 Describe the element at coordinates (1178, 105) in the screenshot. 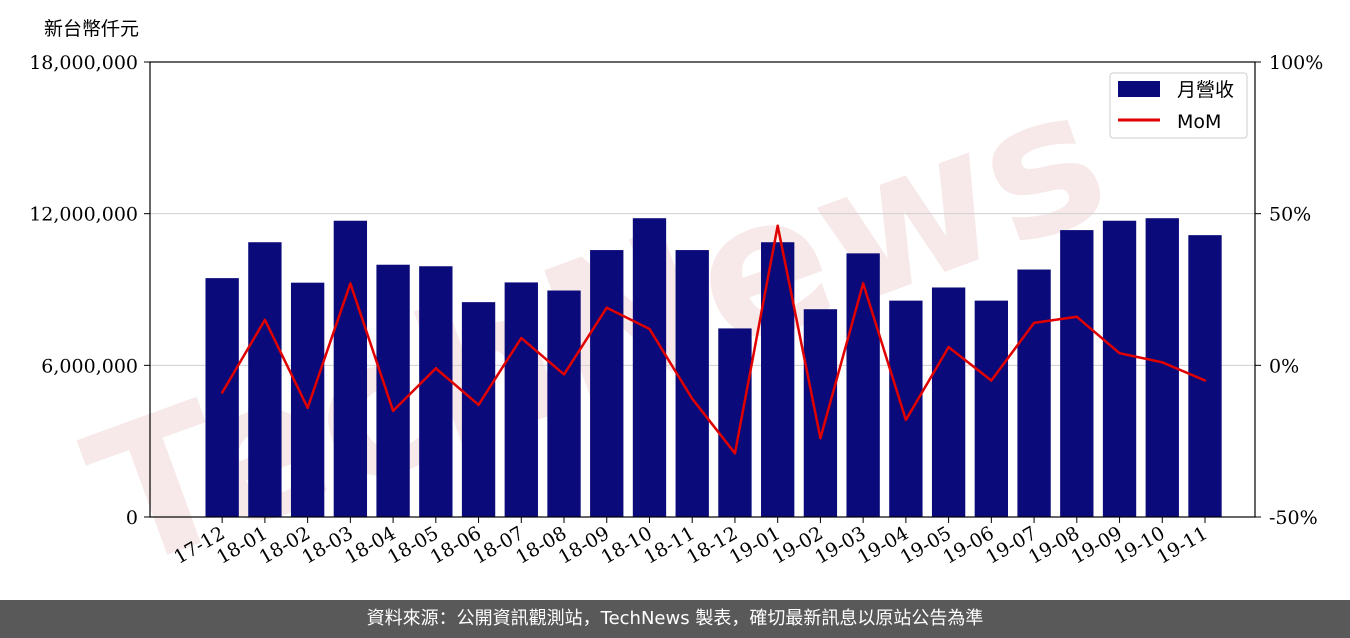

I see `legend: 月營收 MoM` at that location.